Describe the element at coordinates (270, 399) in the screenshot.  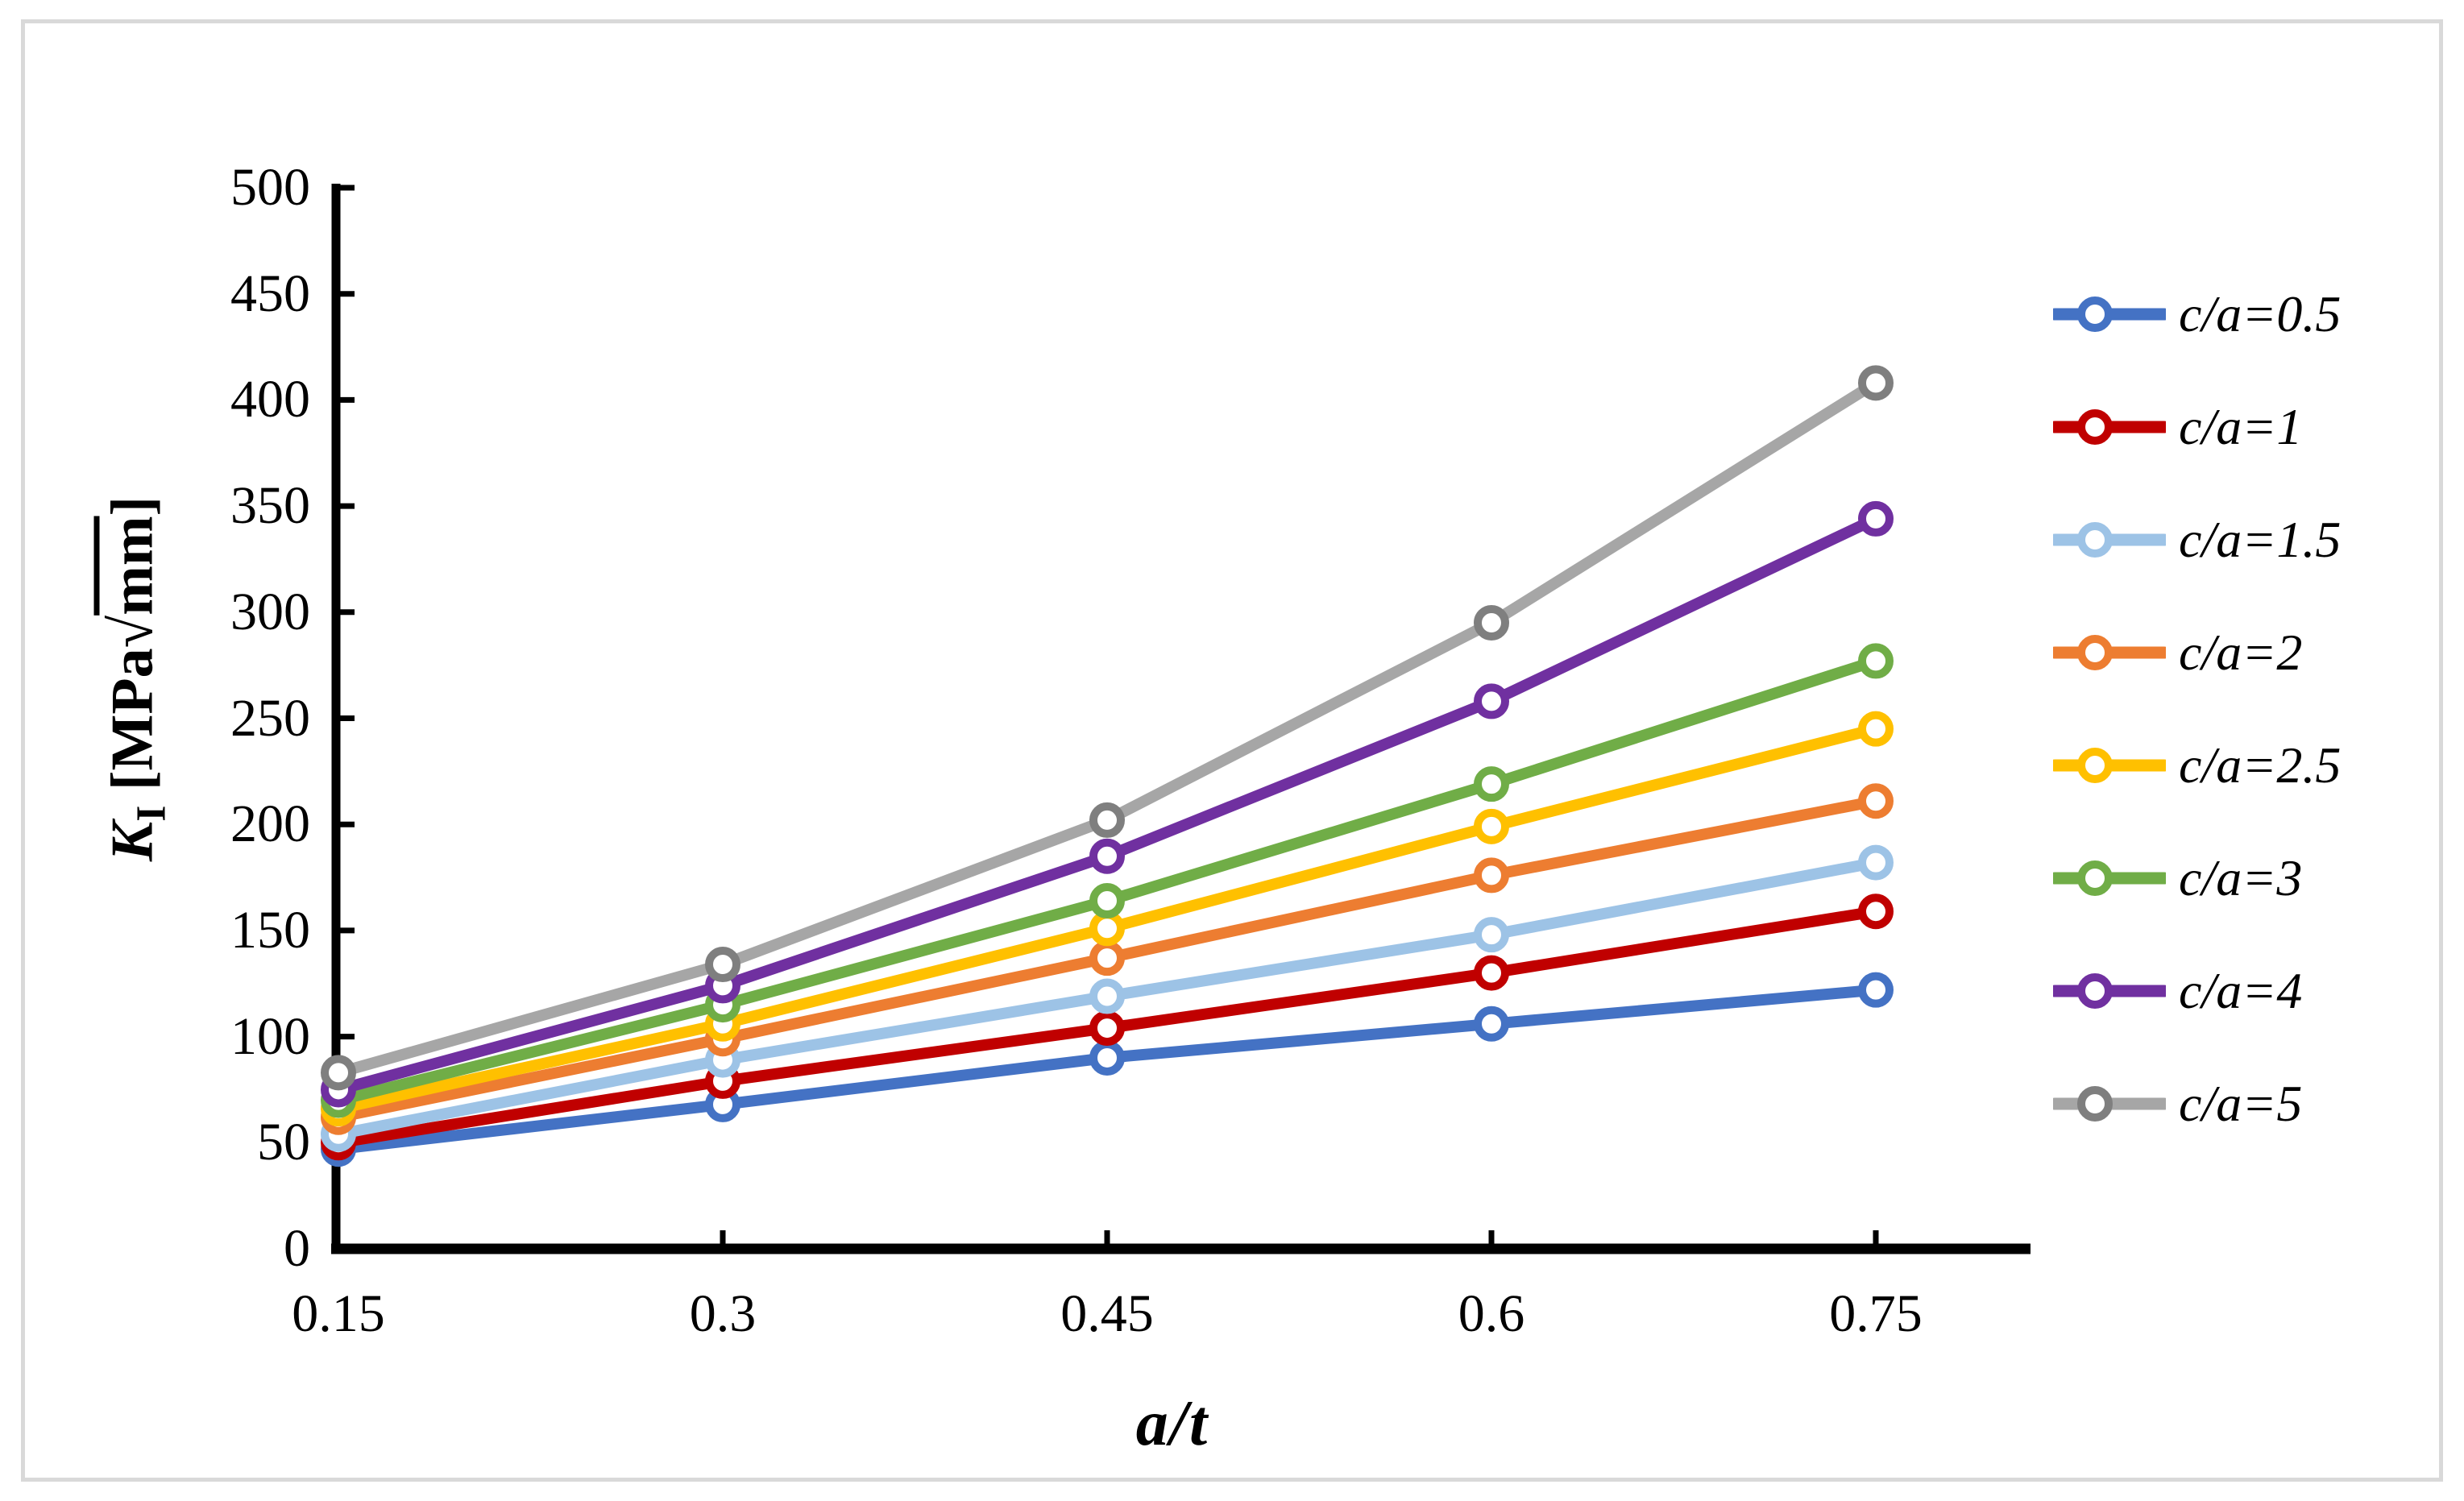
I see `y-tick-label-400: 400` at that location.